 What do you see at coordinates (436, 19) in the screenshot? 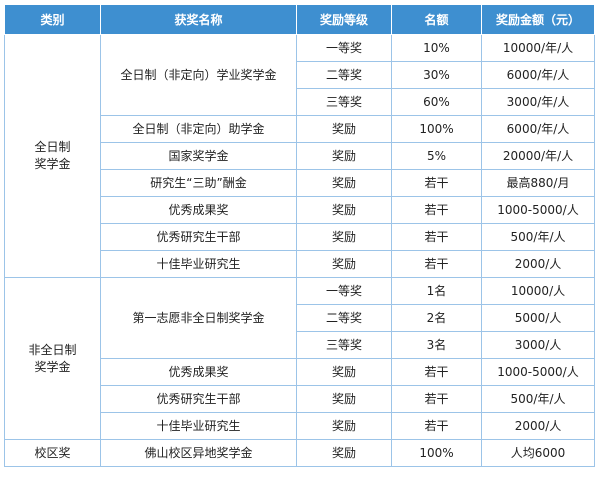
I see `header-quota: 名额` at bounding box center [436, 19].